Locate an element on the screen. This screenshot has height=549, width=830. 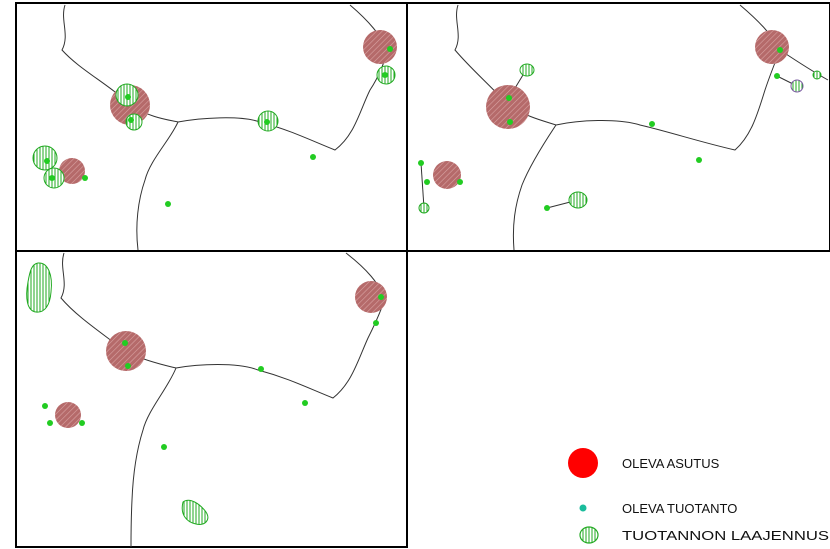
legend-settlement-label: OLEVA ASUTUS is located at coordinates (671, 463).